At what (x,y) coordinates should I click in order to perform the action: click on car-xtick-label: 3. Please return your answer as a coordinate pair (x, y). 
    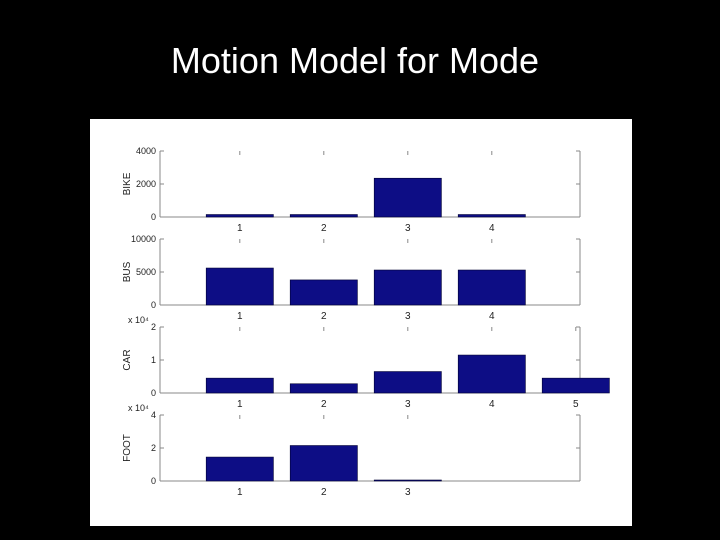
    Looking at the image, I should click on (408, 404).